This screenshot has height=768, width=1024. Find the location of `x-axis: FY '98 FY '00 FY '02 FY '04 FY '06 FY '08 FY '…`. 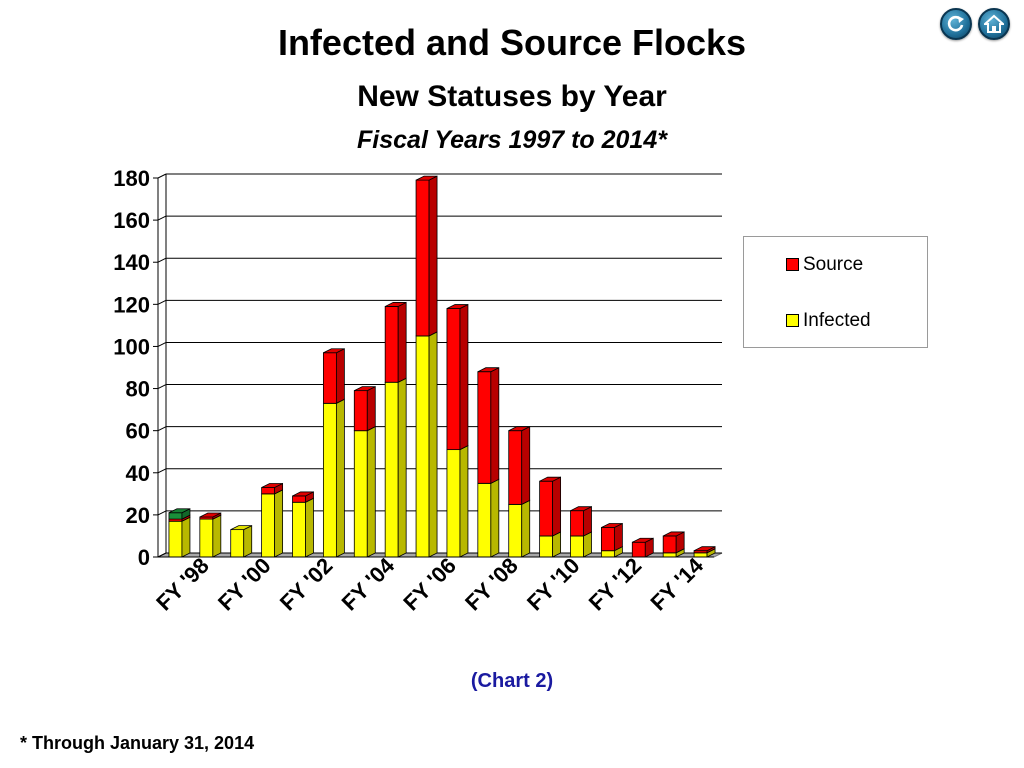

x-axis: FY '98 FY '00 FY '02 FY '04 FY '06 FY '08 FY '… is located at coordinates (432, 583).